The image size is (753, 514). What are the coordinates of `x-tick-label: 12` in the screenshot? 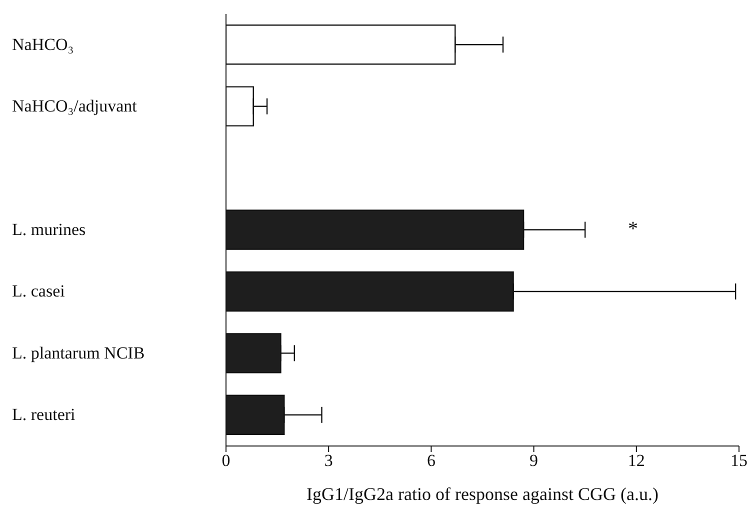 It's located at (636, 460).